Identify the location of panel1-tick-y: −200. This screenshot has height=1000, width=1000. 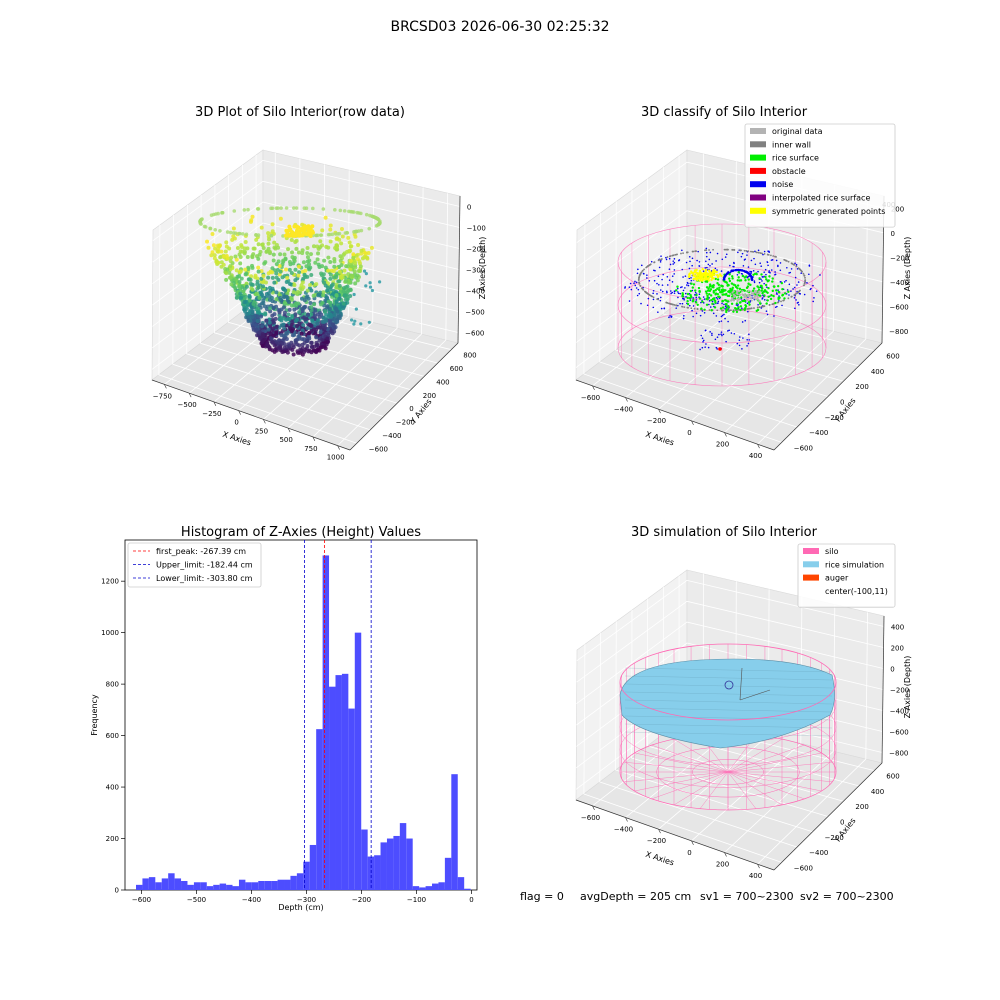
(405, 423).